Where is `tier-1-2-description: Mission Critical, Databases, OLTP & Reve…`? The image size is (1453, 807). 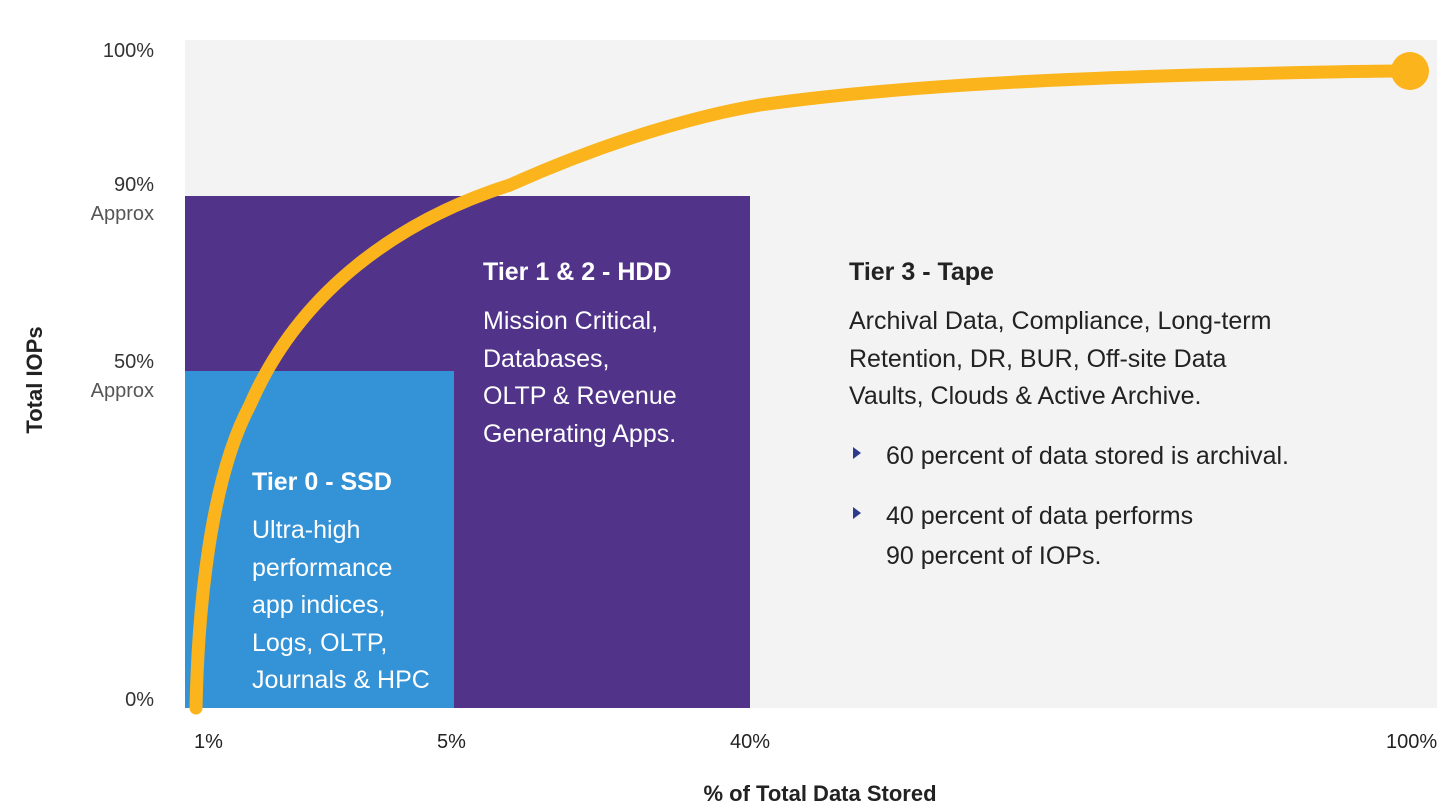
tier-1-2-description: Mission Critical, Databases, OLTP & Reve… is located at coordinates (580, 377).